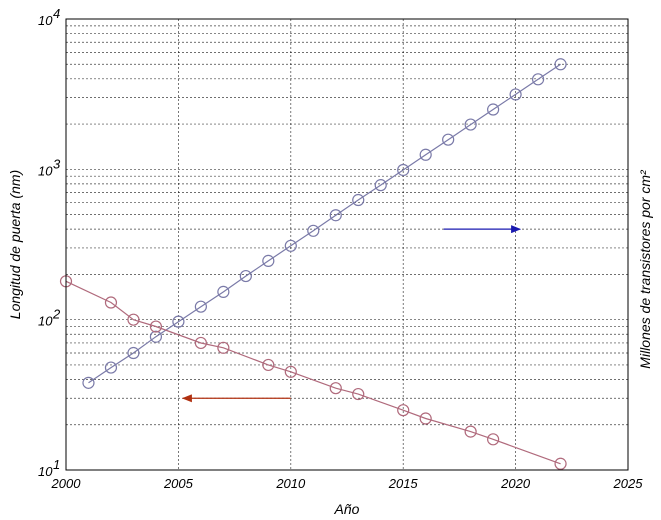  What do you see at coordinates (347, 509) in the screenshot?
I see `x-axis-label: Año` at bounding box center [347, 509].